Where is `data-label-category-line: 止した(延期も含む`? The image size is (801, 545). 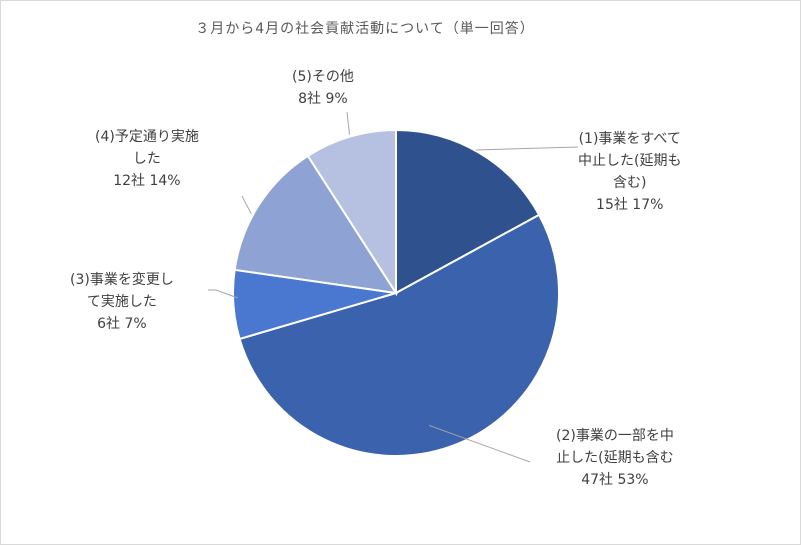 data-label-category-line: 止した(延期も含む is located at coordinates (615, 458).